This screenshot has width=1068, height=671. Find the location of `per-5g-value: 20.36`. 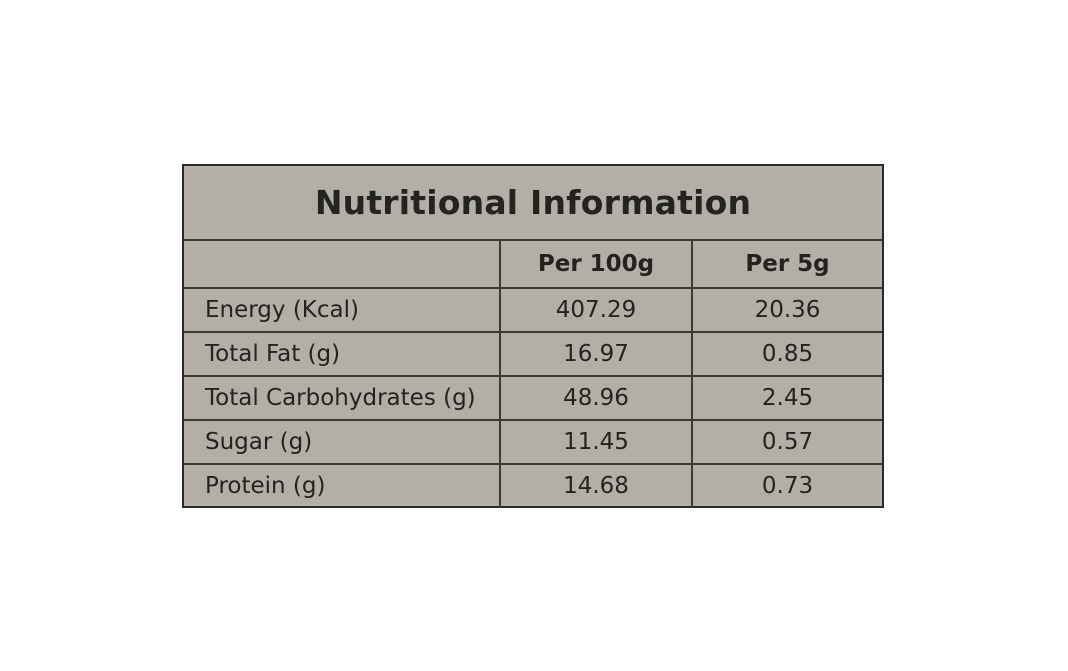

per-5g-value: 20.36 is located at coordinates (786, 310).